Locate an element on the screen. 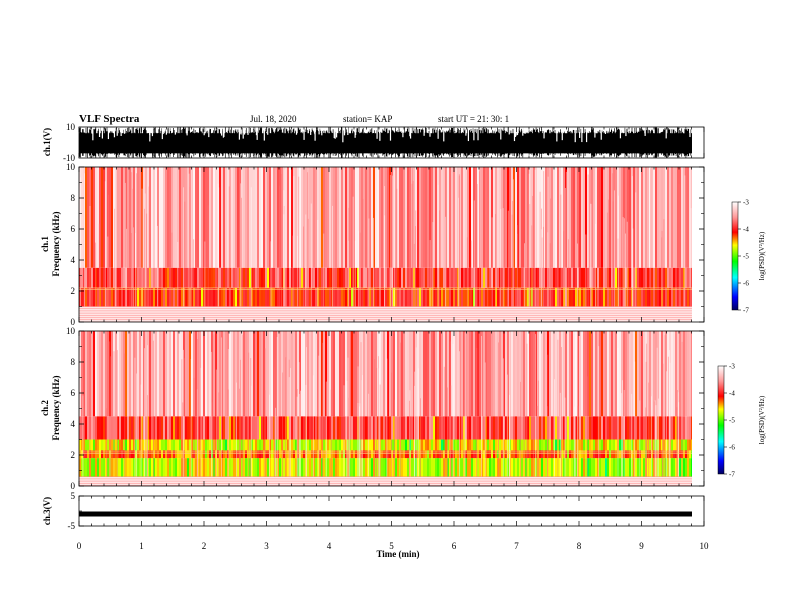  y-tick-label: 5 is located at coordinates (73, 496).